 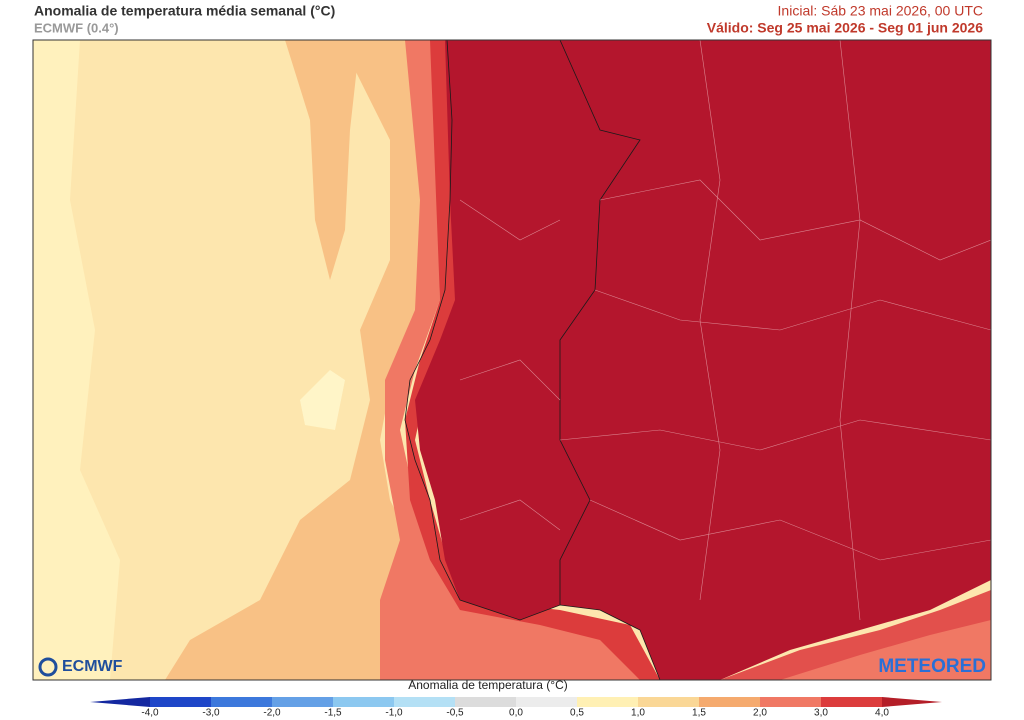 I want to click on colorbar-tick-label: 1,0, so click(x=638, y=713).